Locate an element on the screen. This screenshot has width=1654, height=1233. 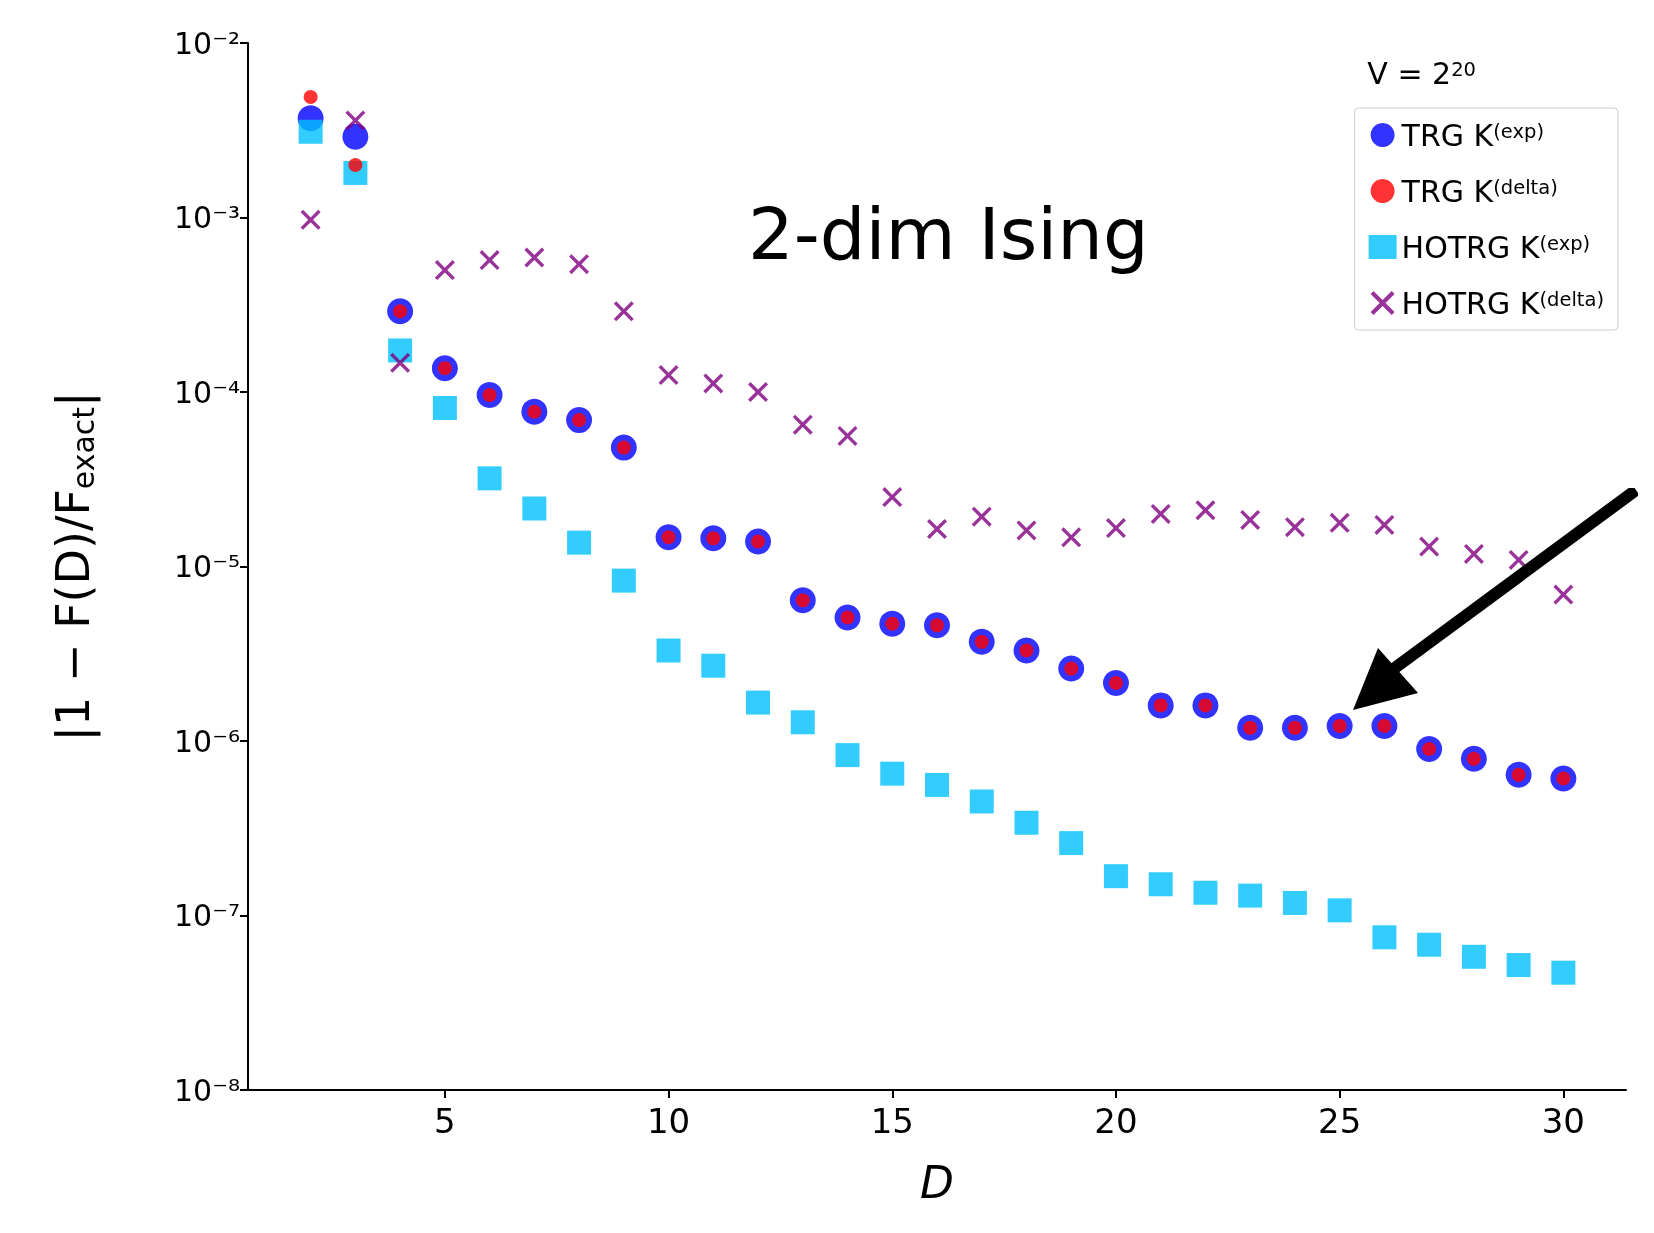
y-tick-label: 10⁻⁷ is located at coordinates (206, 915).